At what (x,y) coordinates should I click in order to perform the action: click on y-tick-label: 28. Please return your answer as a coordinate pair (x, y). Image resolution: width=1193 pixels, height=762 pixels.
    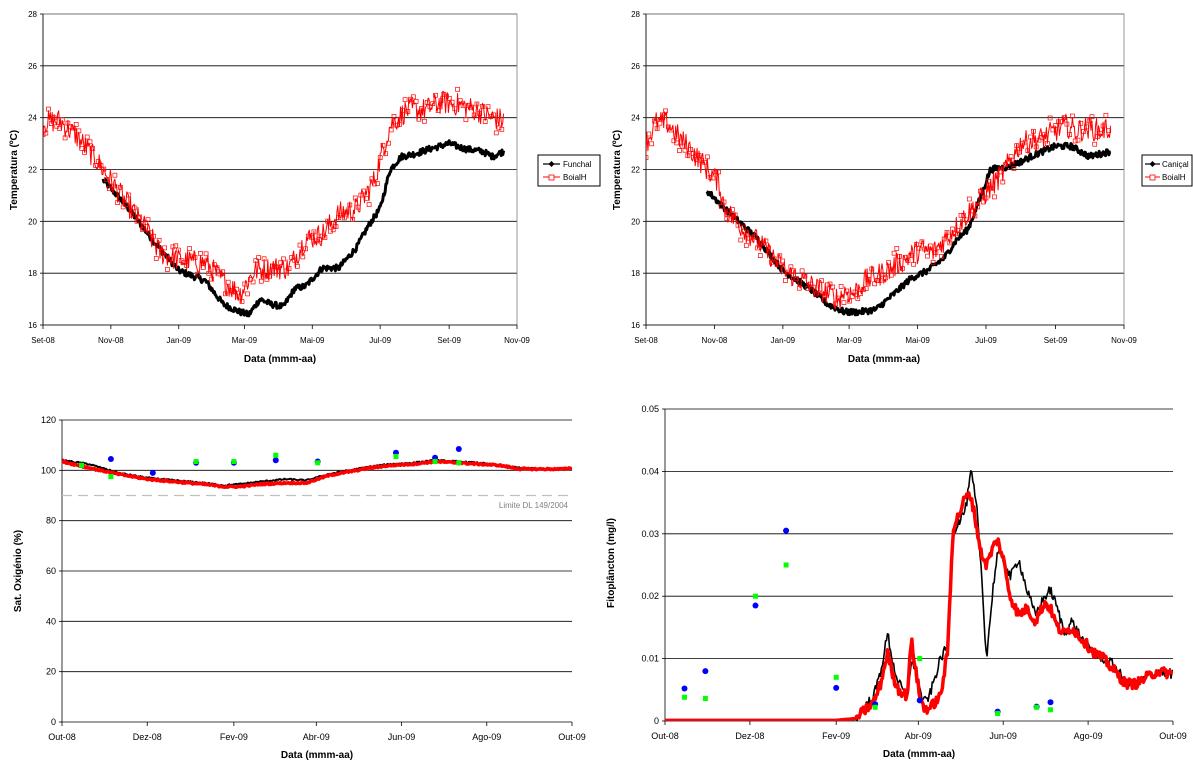
    Looking at the image, I should click on (32, 14).